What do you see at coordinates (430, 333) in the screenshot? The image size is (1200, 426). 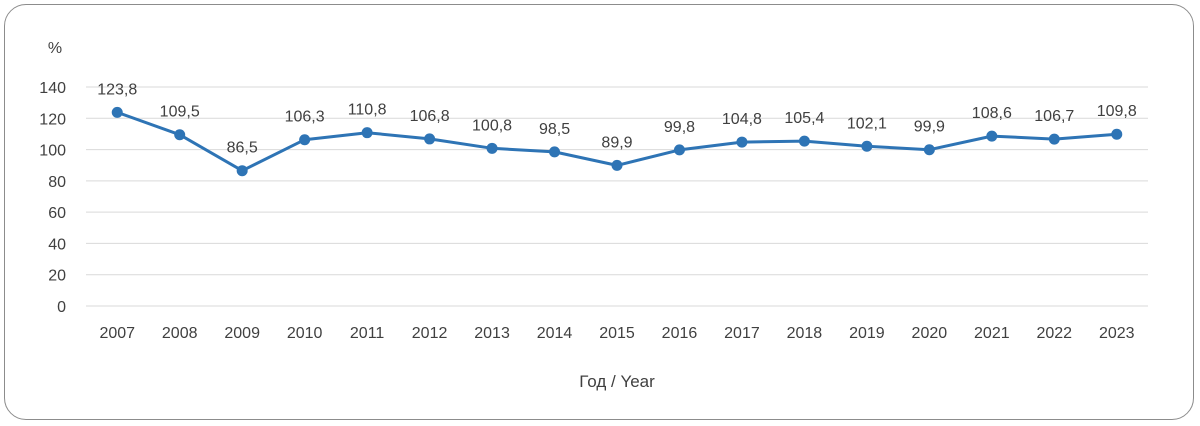 I see `x-tick-label: 2012` at bounding box center [430, 333].